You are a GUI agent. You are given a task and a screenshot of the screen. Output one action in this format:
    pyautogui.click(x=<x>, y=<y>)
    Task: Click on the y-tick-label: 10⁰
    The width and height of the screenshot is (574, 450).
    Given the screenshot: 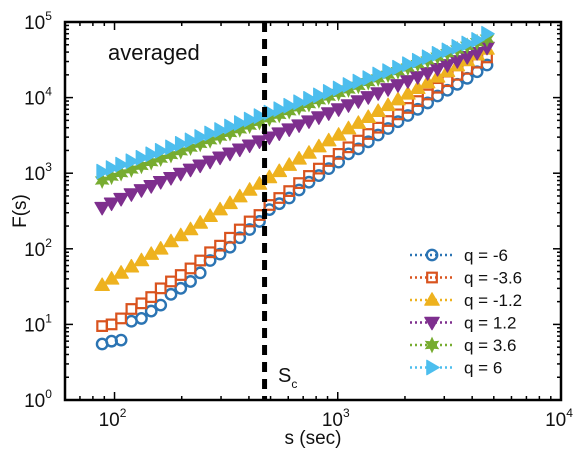 What is the action you would take?
    pyautogui.click(x=38, y=399)
    